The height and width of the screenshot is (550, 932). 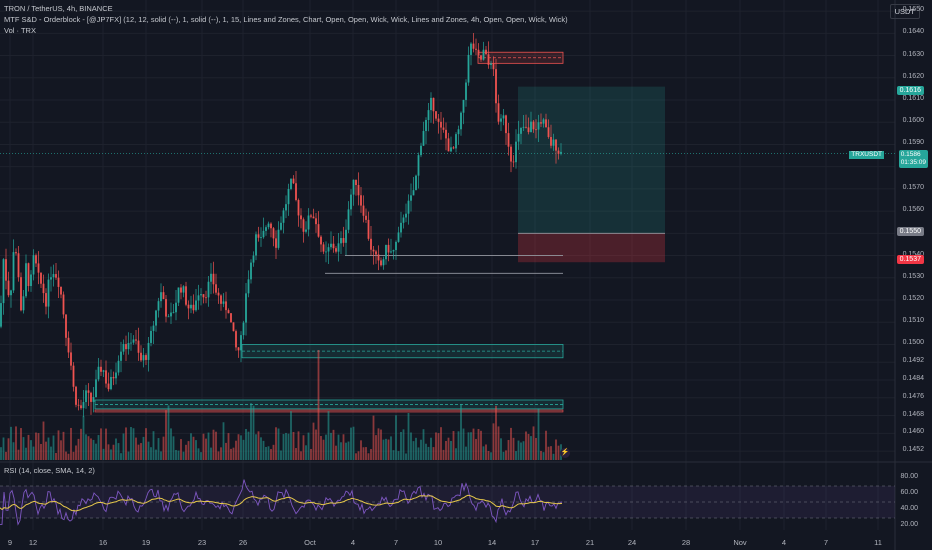 I want to click on price-axis-tick: 0.1620, so click(x=913, y=76).